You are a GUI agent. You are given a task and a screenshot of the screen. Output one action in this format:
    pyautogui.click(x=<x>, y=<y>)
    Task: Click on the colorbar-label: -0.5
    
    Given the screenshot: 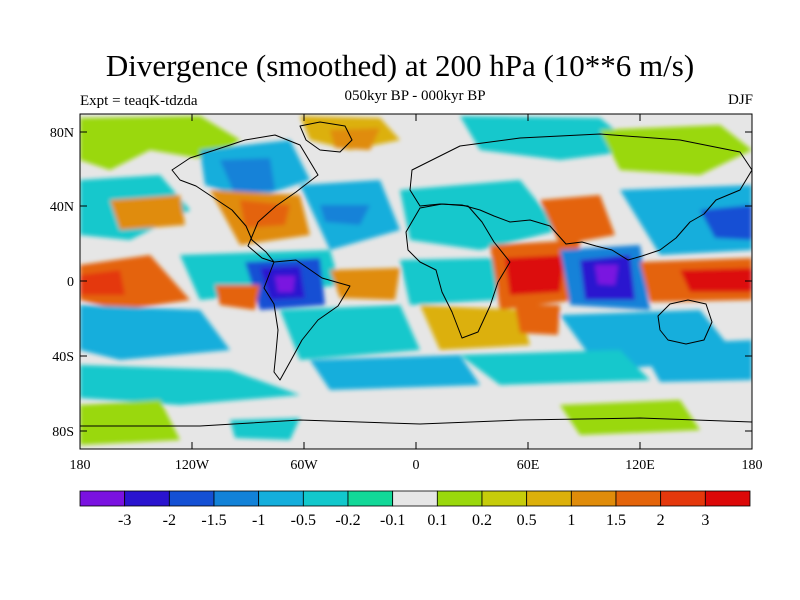 What is the action you would take?
    pyautogui.click(x=303, y=520)
    